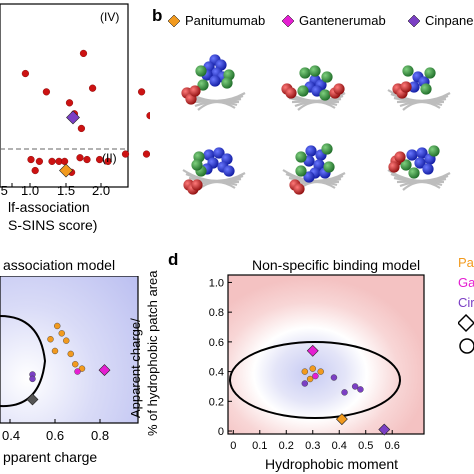 This screenshot has height=474, width=474. Describe the element at coordinates (216, 313) in the screenshot. I see `chart-d-ytick-label: 0.8` at that location.